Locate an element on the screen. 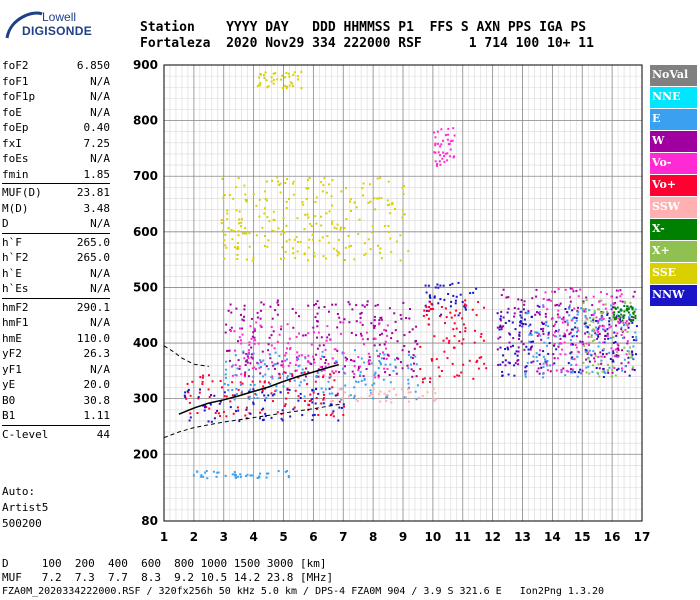  param-label: hmE is located at coordinates (12, 338).